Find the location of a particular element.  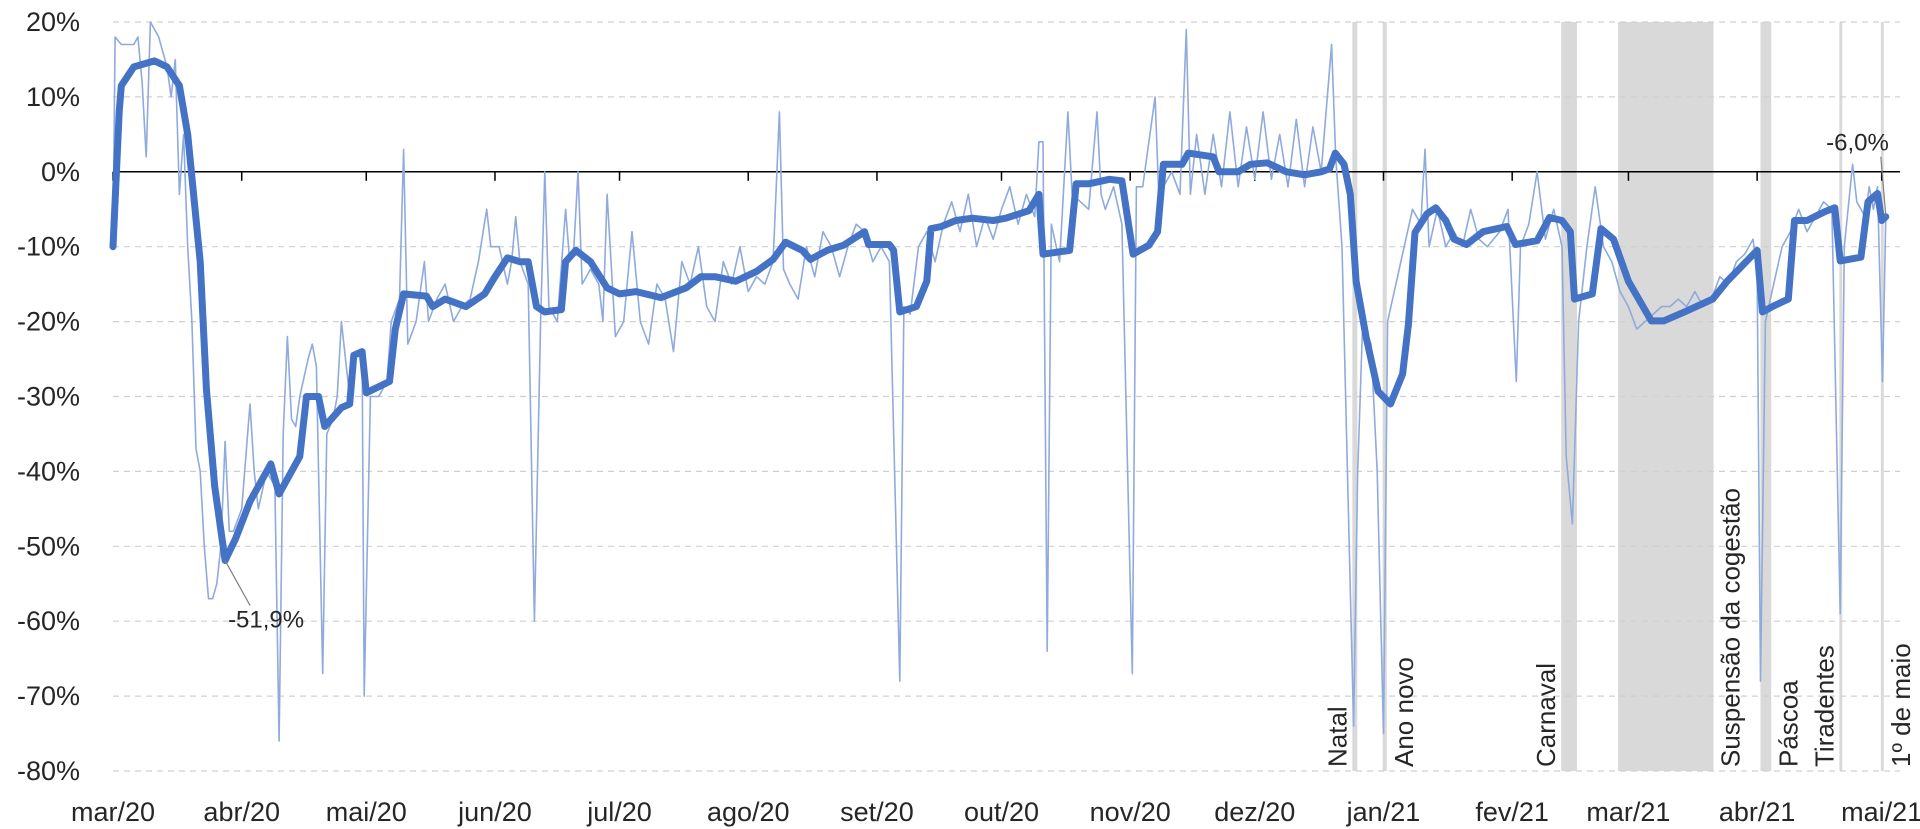

x-tick-label: mar/21 is located at coordinates (1628, 812).